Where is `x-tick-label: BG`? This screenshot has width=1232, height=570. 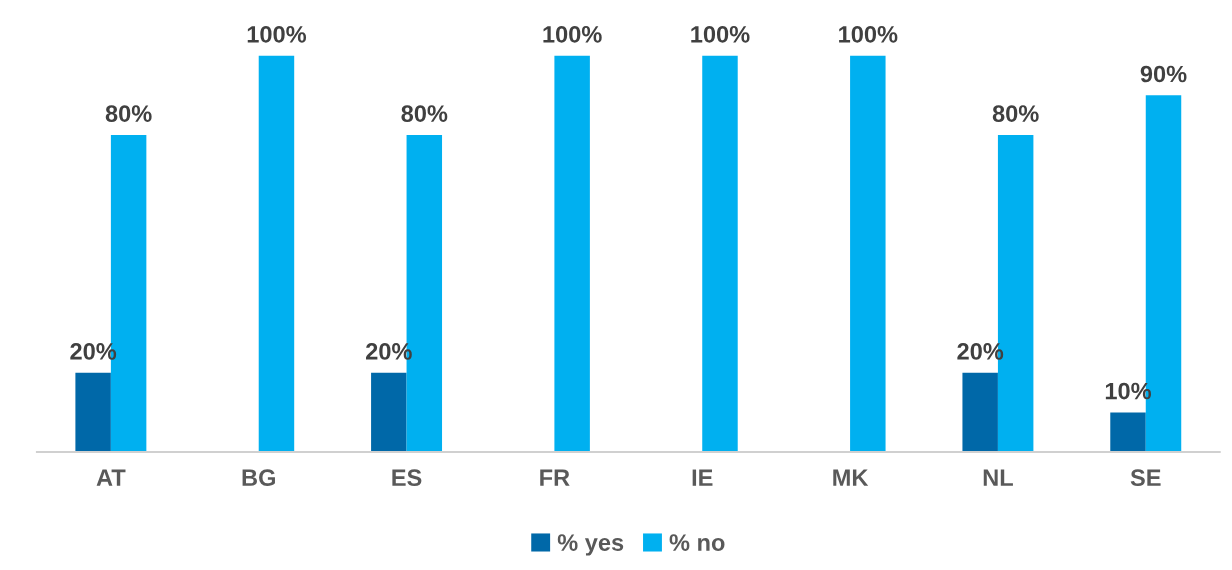 x-tick-label: BG is located at coordinates (258, 478).